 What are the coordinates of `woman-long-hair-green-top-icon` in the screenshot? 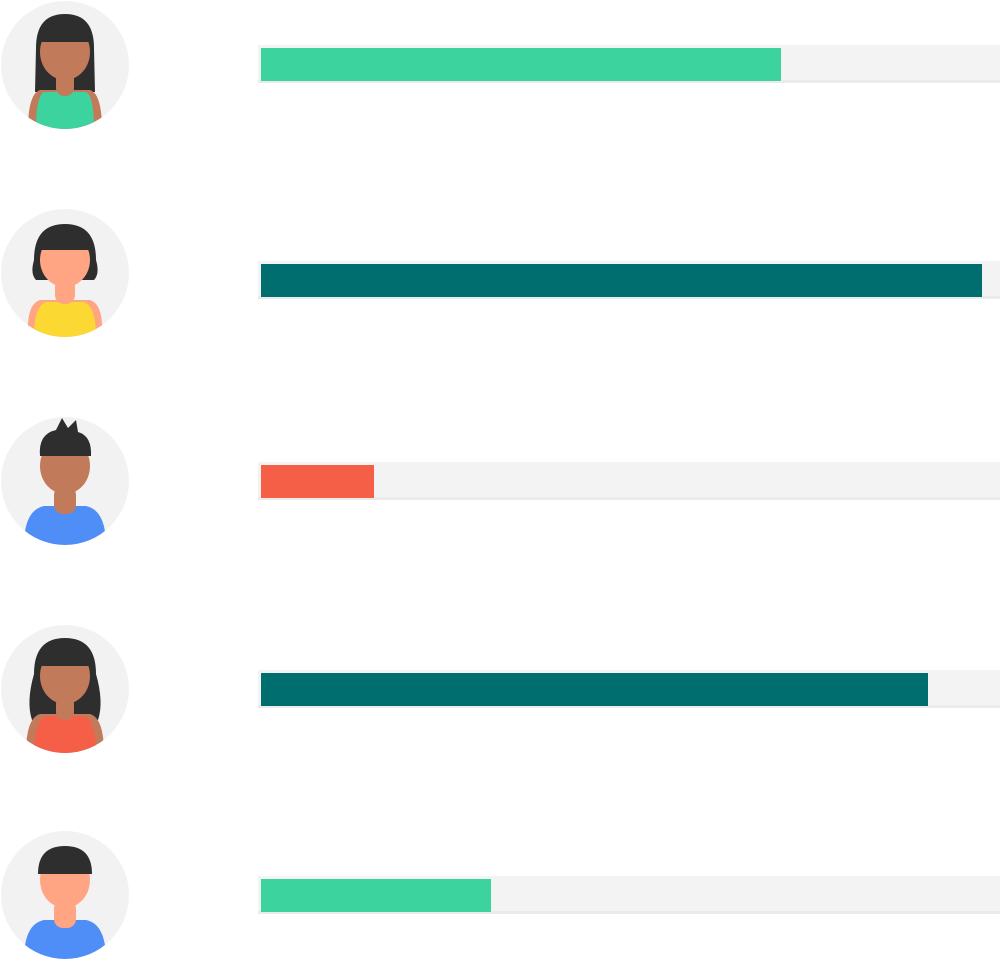 It's located at (65, 65).